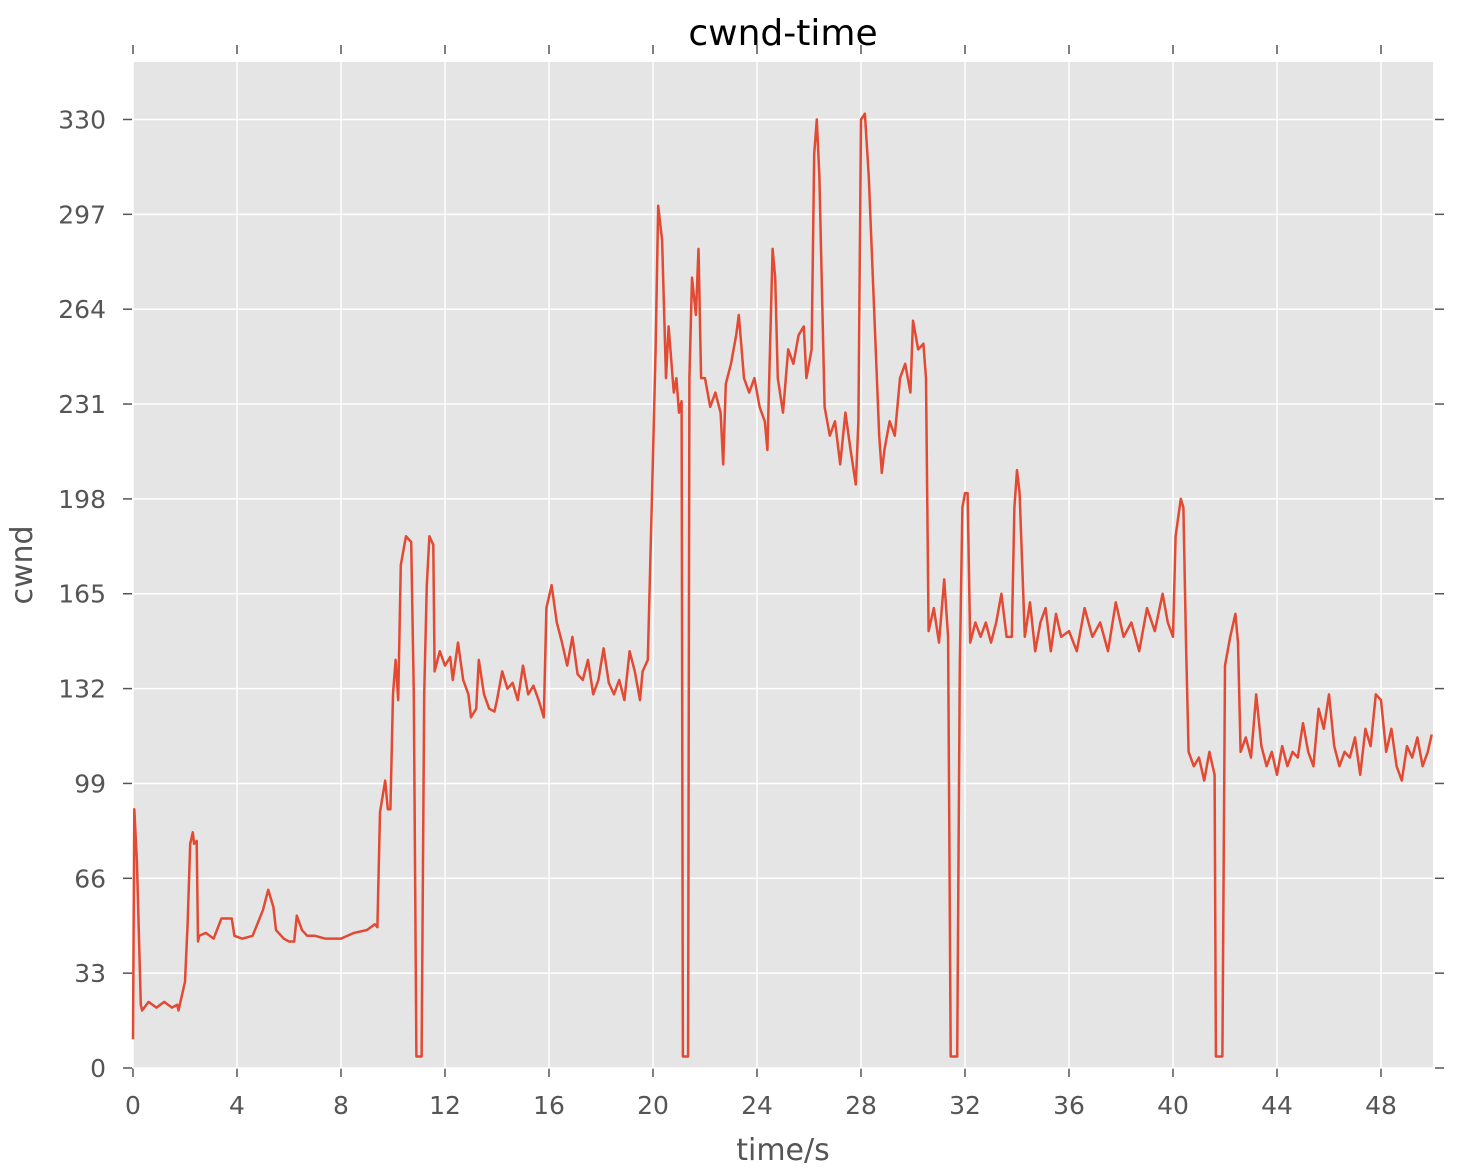 This screenshot has width=1472, height=1175. Describe the element at coordinates (445, 1105) in the screenshot. I see `x-tick-label: 12` at that location.